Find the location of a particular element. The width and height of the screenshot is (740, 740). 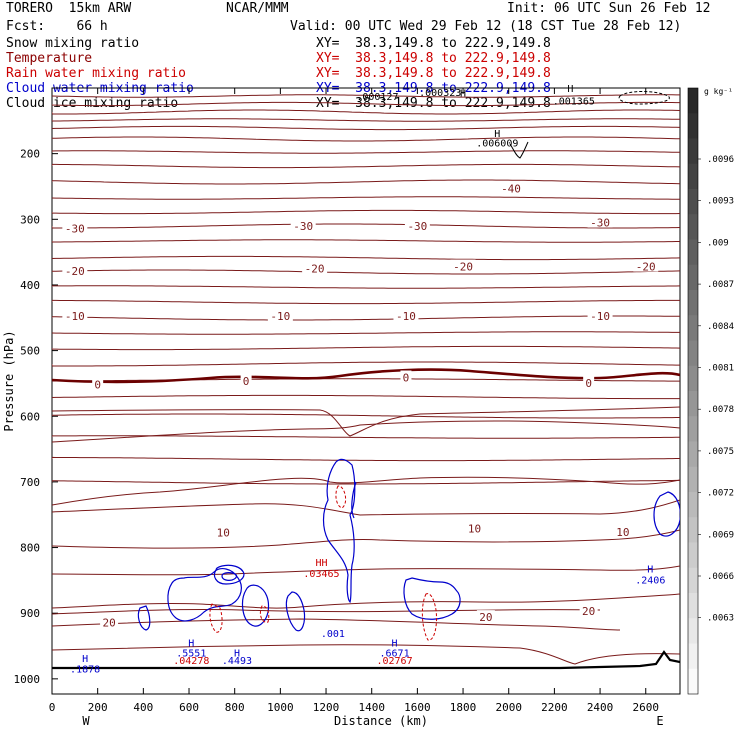

terrain-line is located at coordinates (366, 660).